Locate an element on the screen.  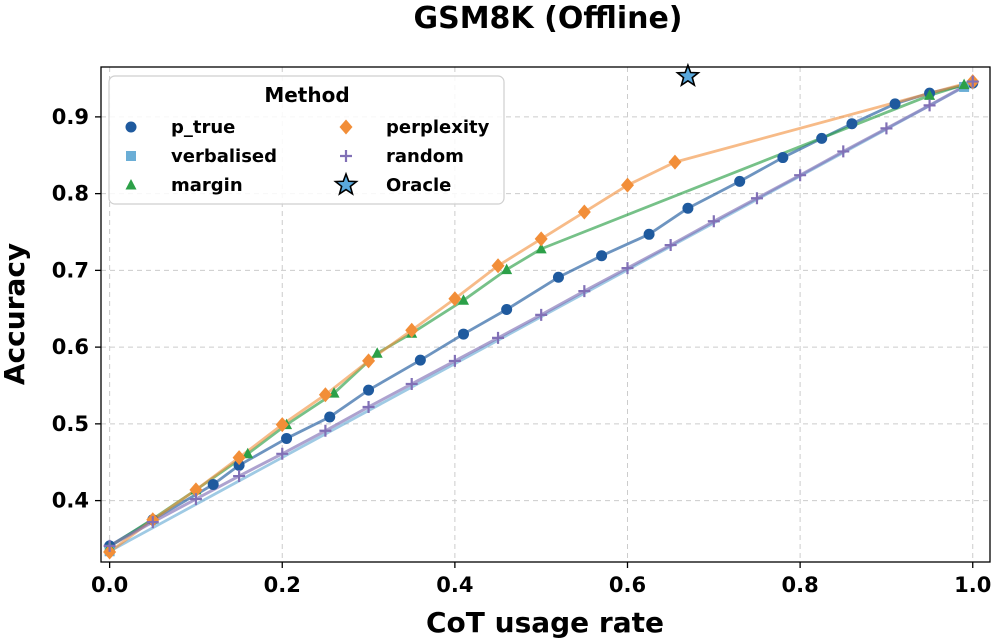
x-tick-label: 0.6 is located at coordinates (627, 585).